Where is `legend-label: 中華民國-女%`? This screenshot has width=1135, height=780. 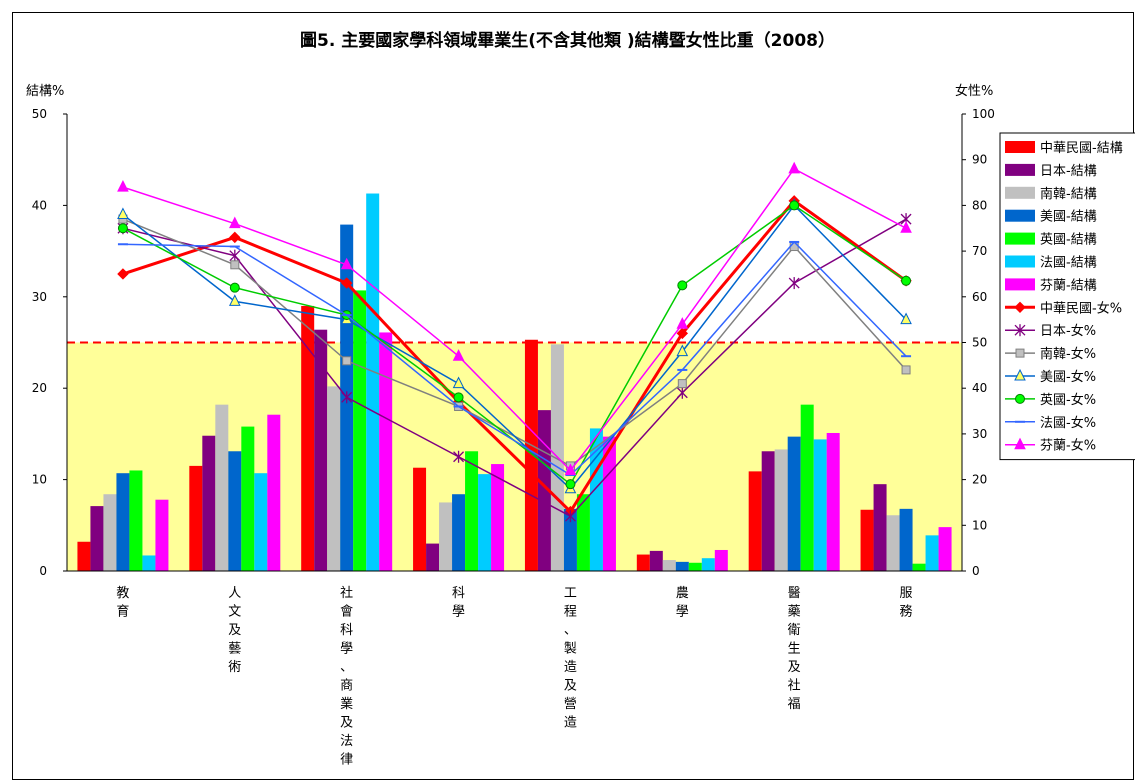 legend-label: 中華民國-女% is located at coordinates (1081, 308).